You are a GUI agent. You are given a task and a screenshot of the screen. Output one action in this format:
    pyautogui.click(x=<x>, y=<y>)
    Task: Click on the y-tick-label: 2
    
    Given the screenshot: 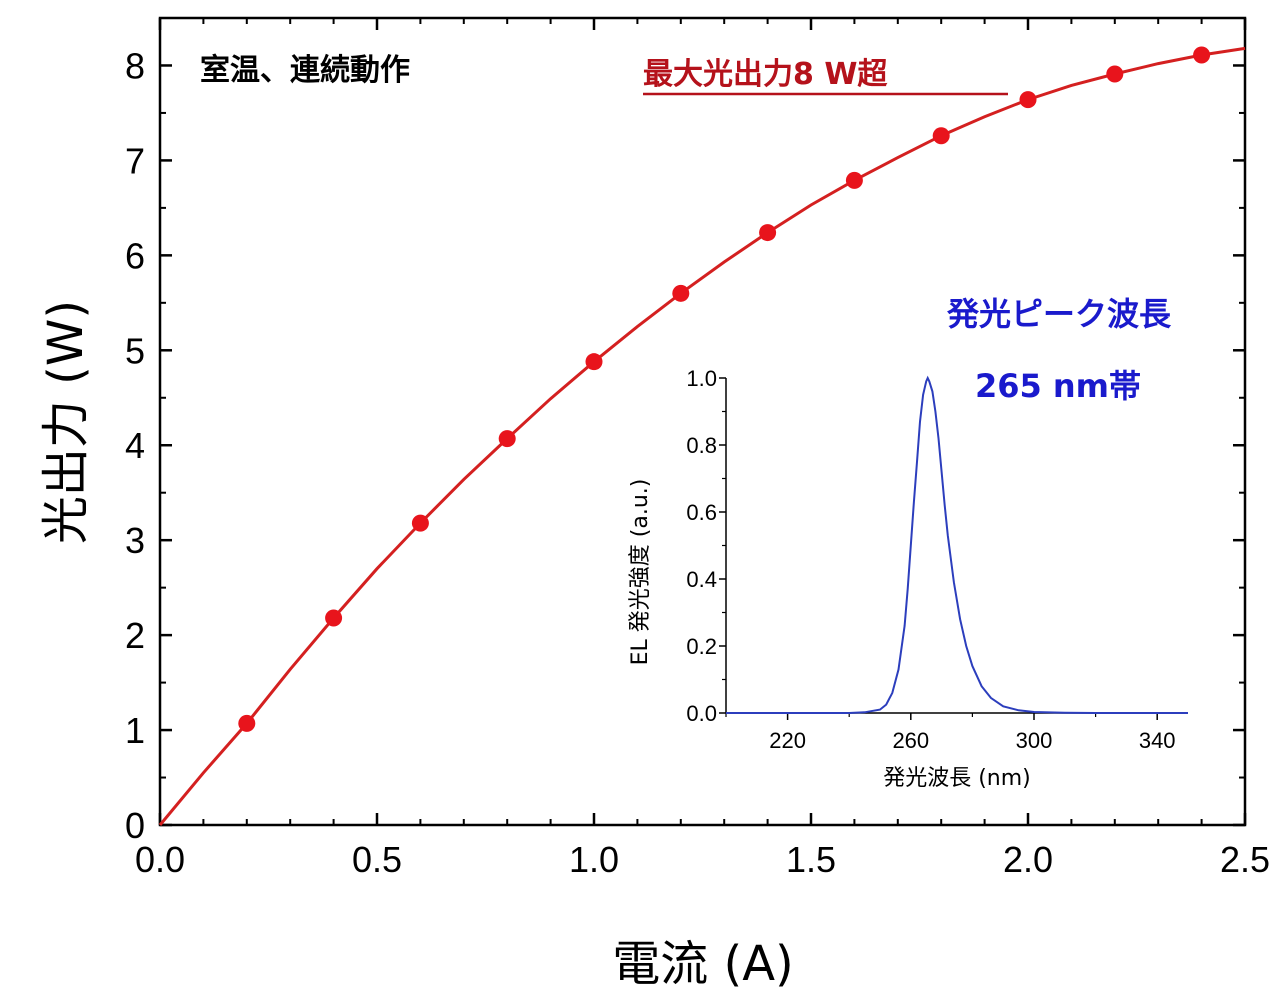 What is the action you would take?
    pyautogui.click(x=135, y=635)
    